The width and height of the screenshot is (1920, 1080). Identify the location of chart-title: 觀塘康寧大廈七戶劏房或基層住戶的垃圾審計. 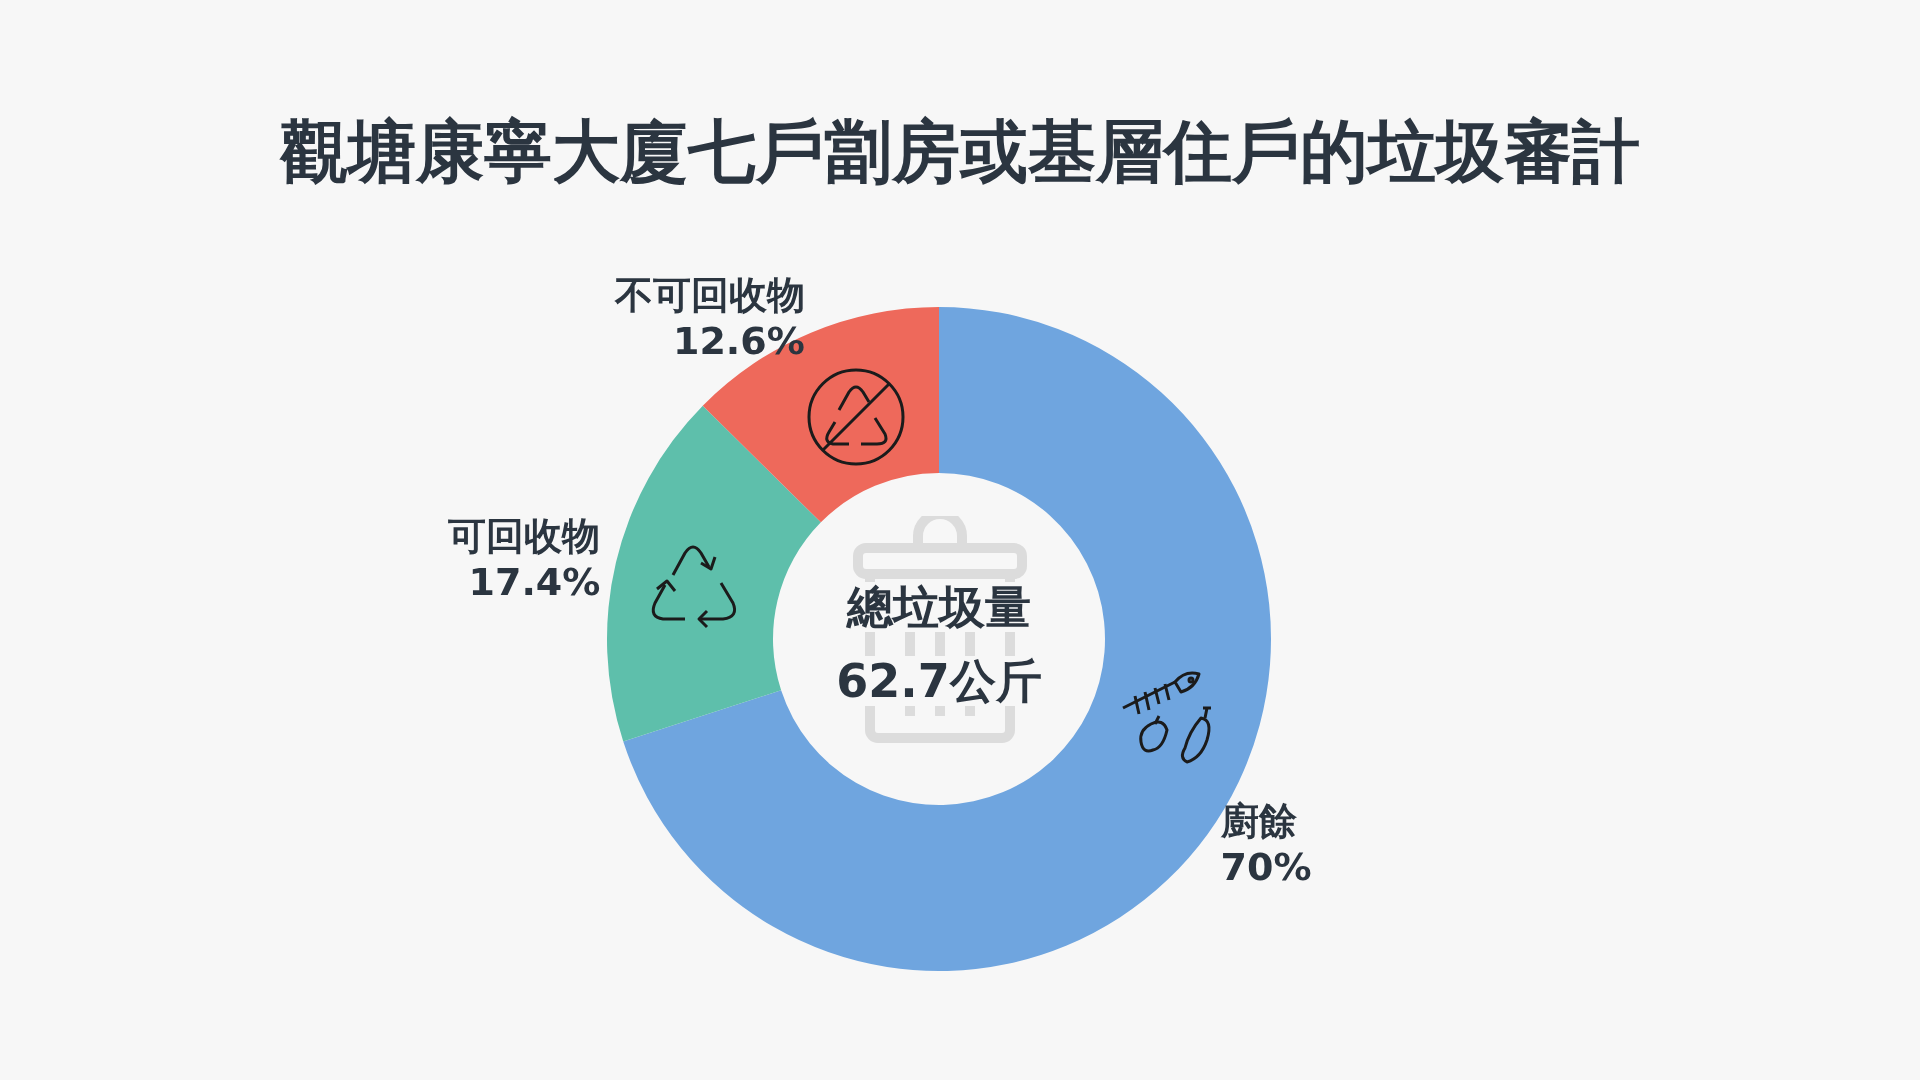
(959, 151).